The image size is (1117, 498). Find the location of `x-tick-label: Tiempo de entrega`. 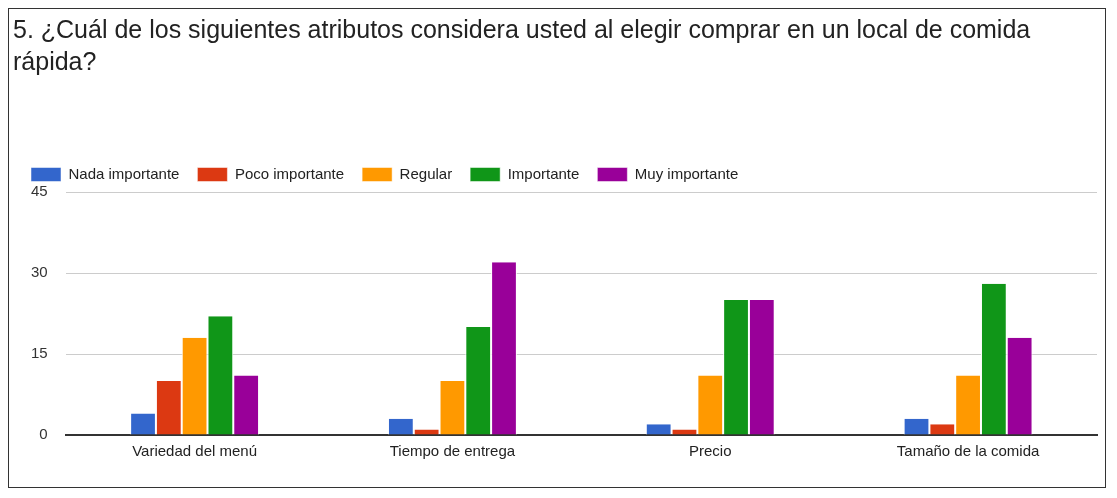

x-tick-label: Tiempo de entrega is located at coordinates (452, 451).